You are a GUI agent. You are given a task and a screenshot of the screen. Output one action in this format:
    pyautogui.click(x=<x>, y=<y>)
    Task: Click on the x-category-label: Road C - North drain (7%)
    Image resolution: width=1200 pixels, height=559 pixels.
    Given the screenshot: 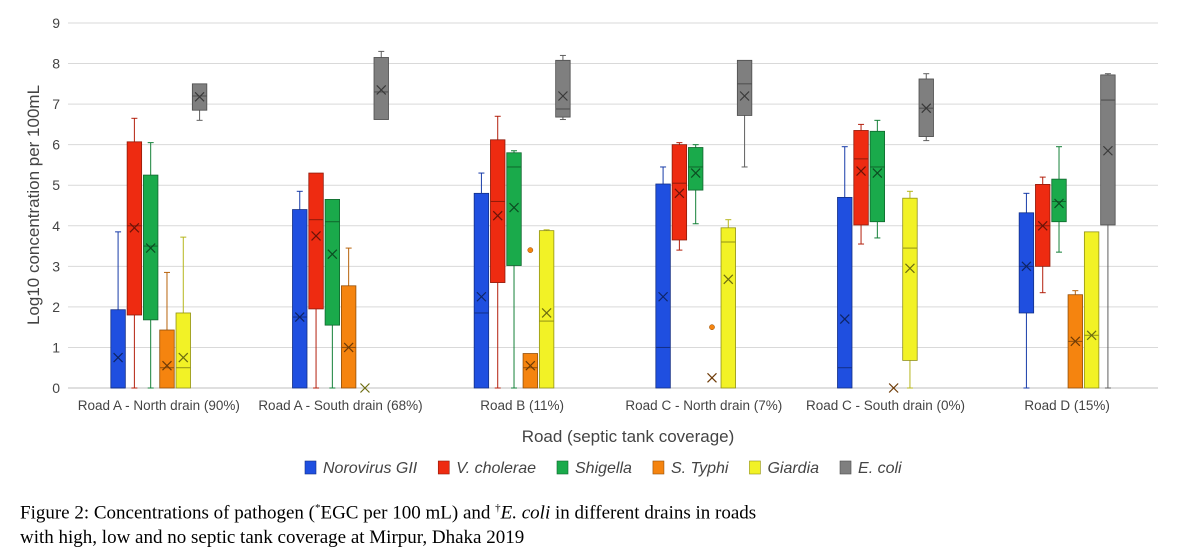 What is the action you would take?
    pyautogui.click(x=703, y=405)
    